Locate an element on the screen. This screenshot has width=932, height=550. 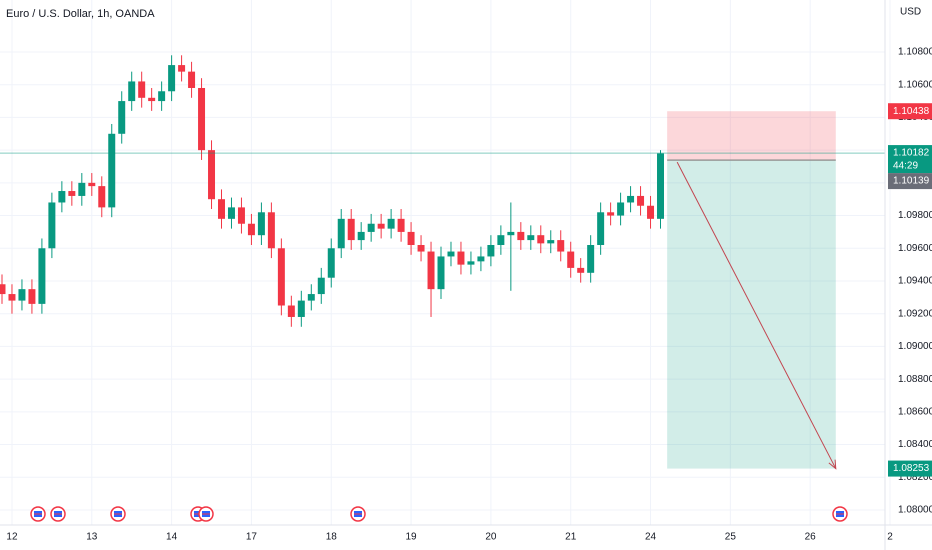
y-tick-label: 1.10800 is located at coordinates (915, 52).